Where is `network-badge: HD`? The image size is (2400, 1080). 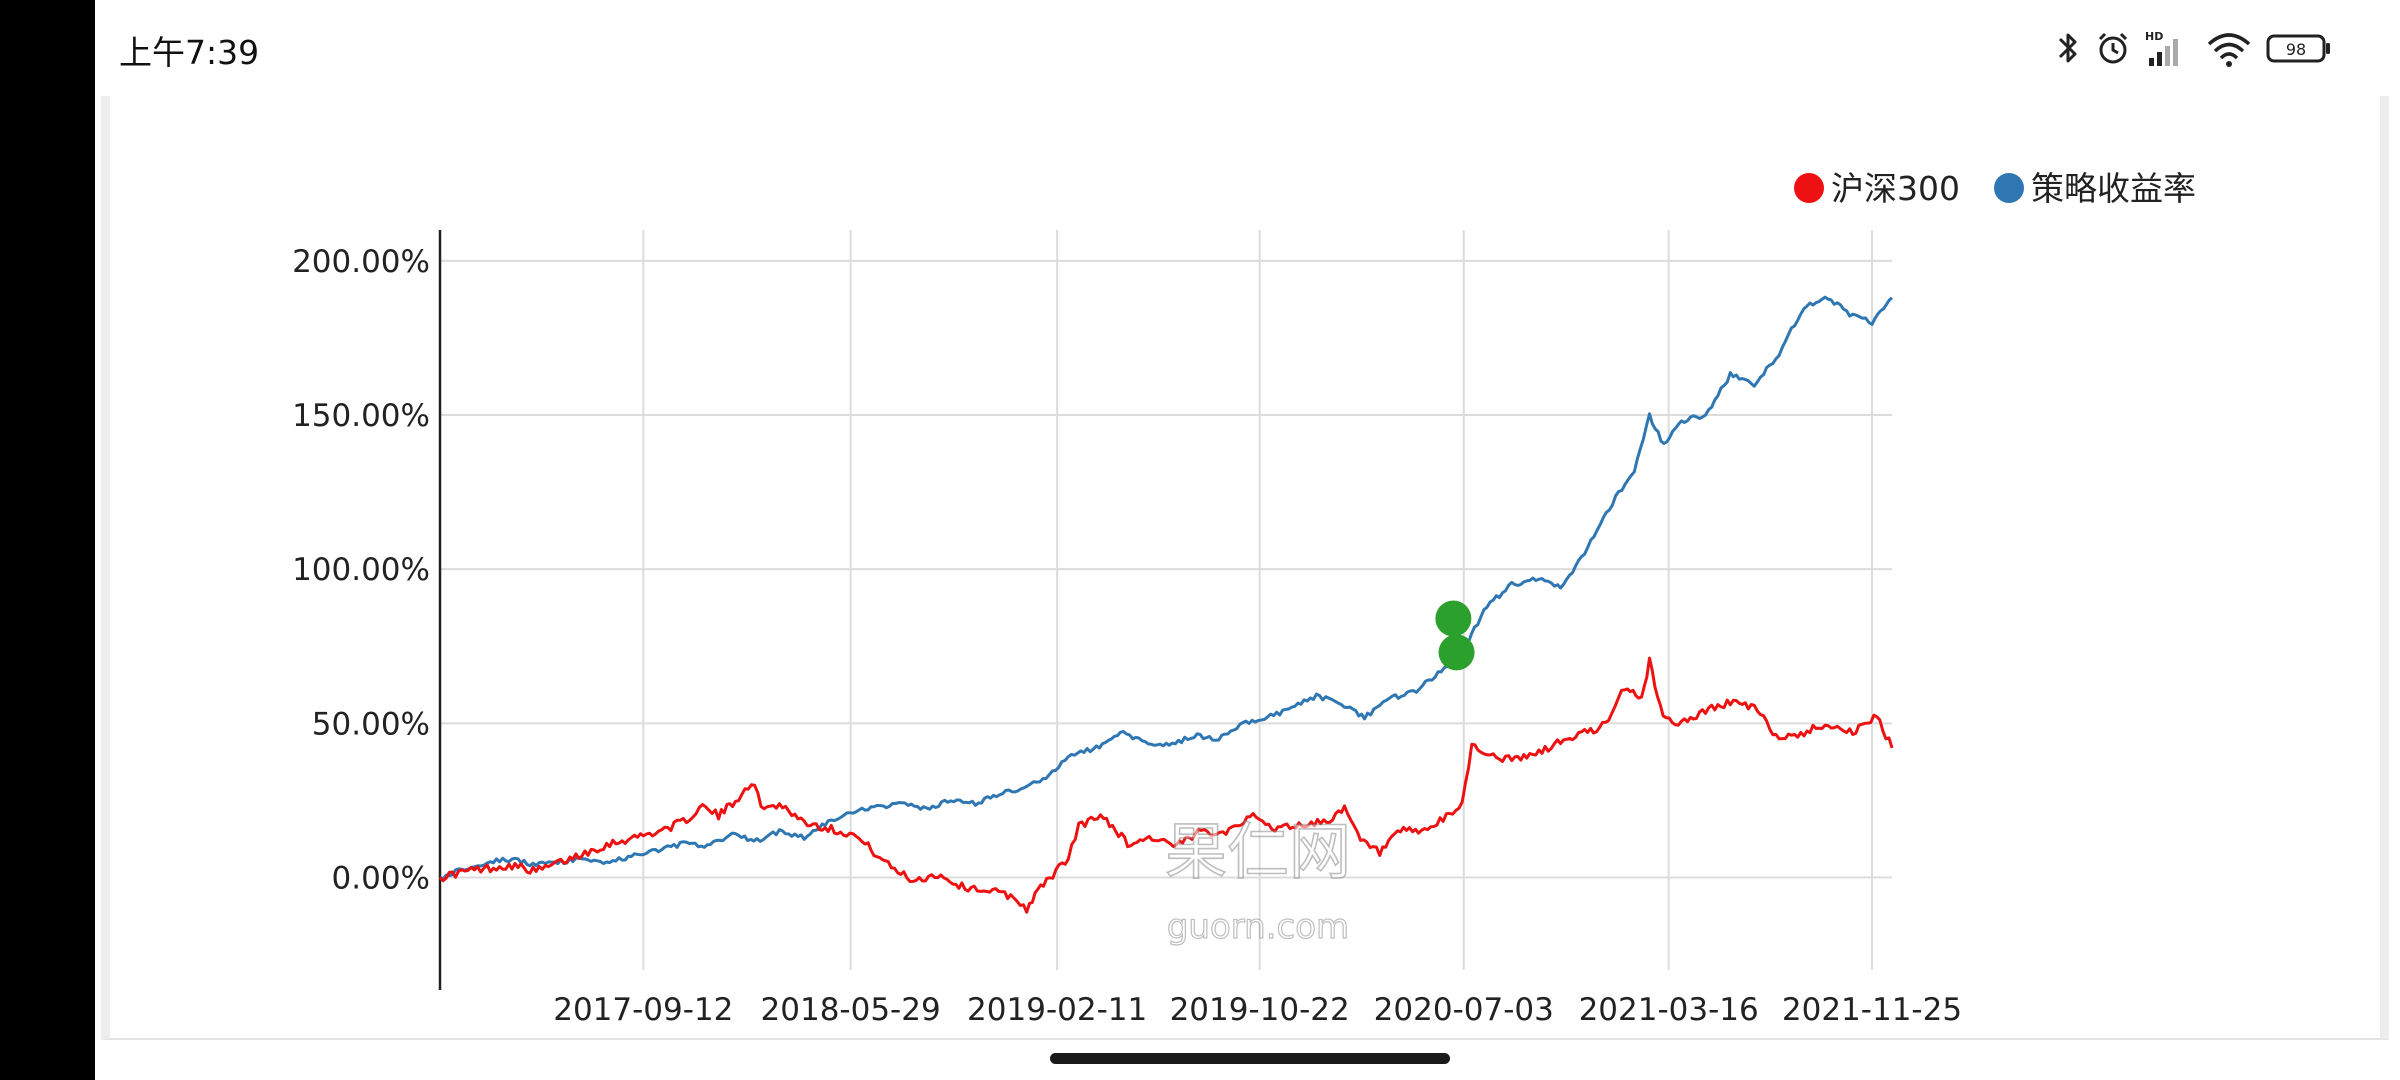 network-badge: HD is located at coordinates (2154, 36).